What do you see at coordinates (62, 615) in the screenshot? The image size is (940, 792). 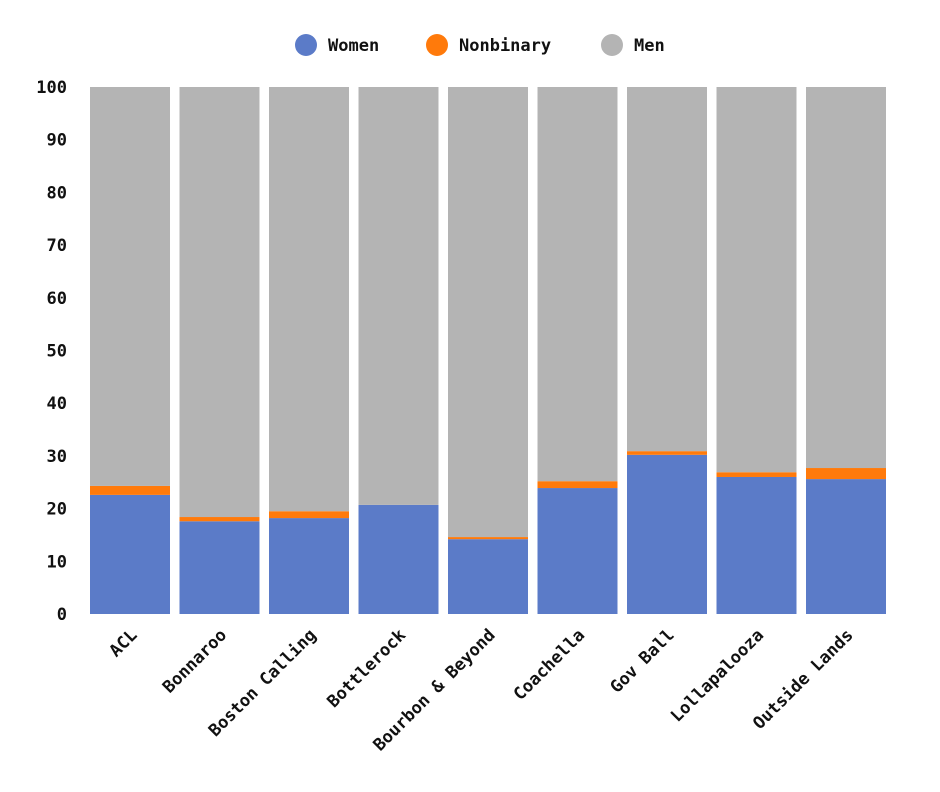 I see `y-tick-label: 0` at bounding box center [62, 615].